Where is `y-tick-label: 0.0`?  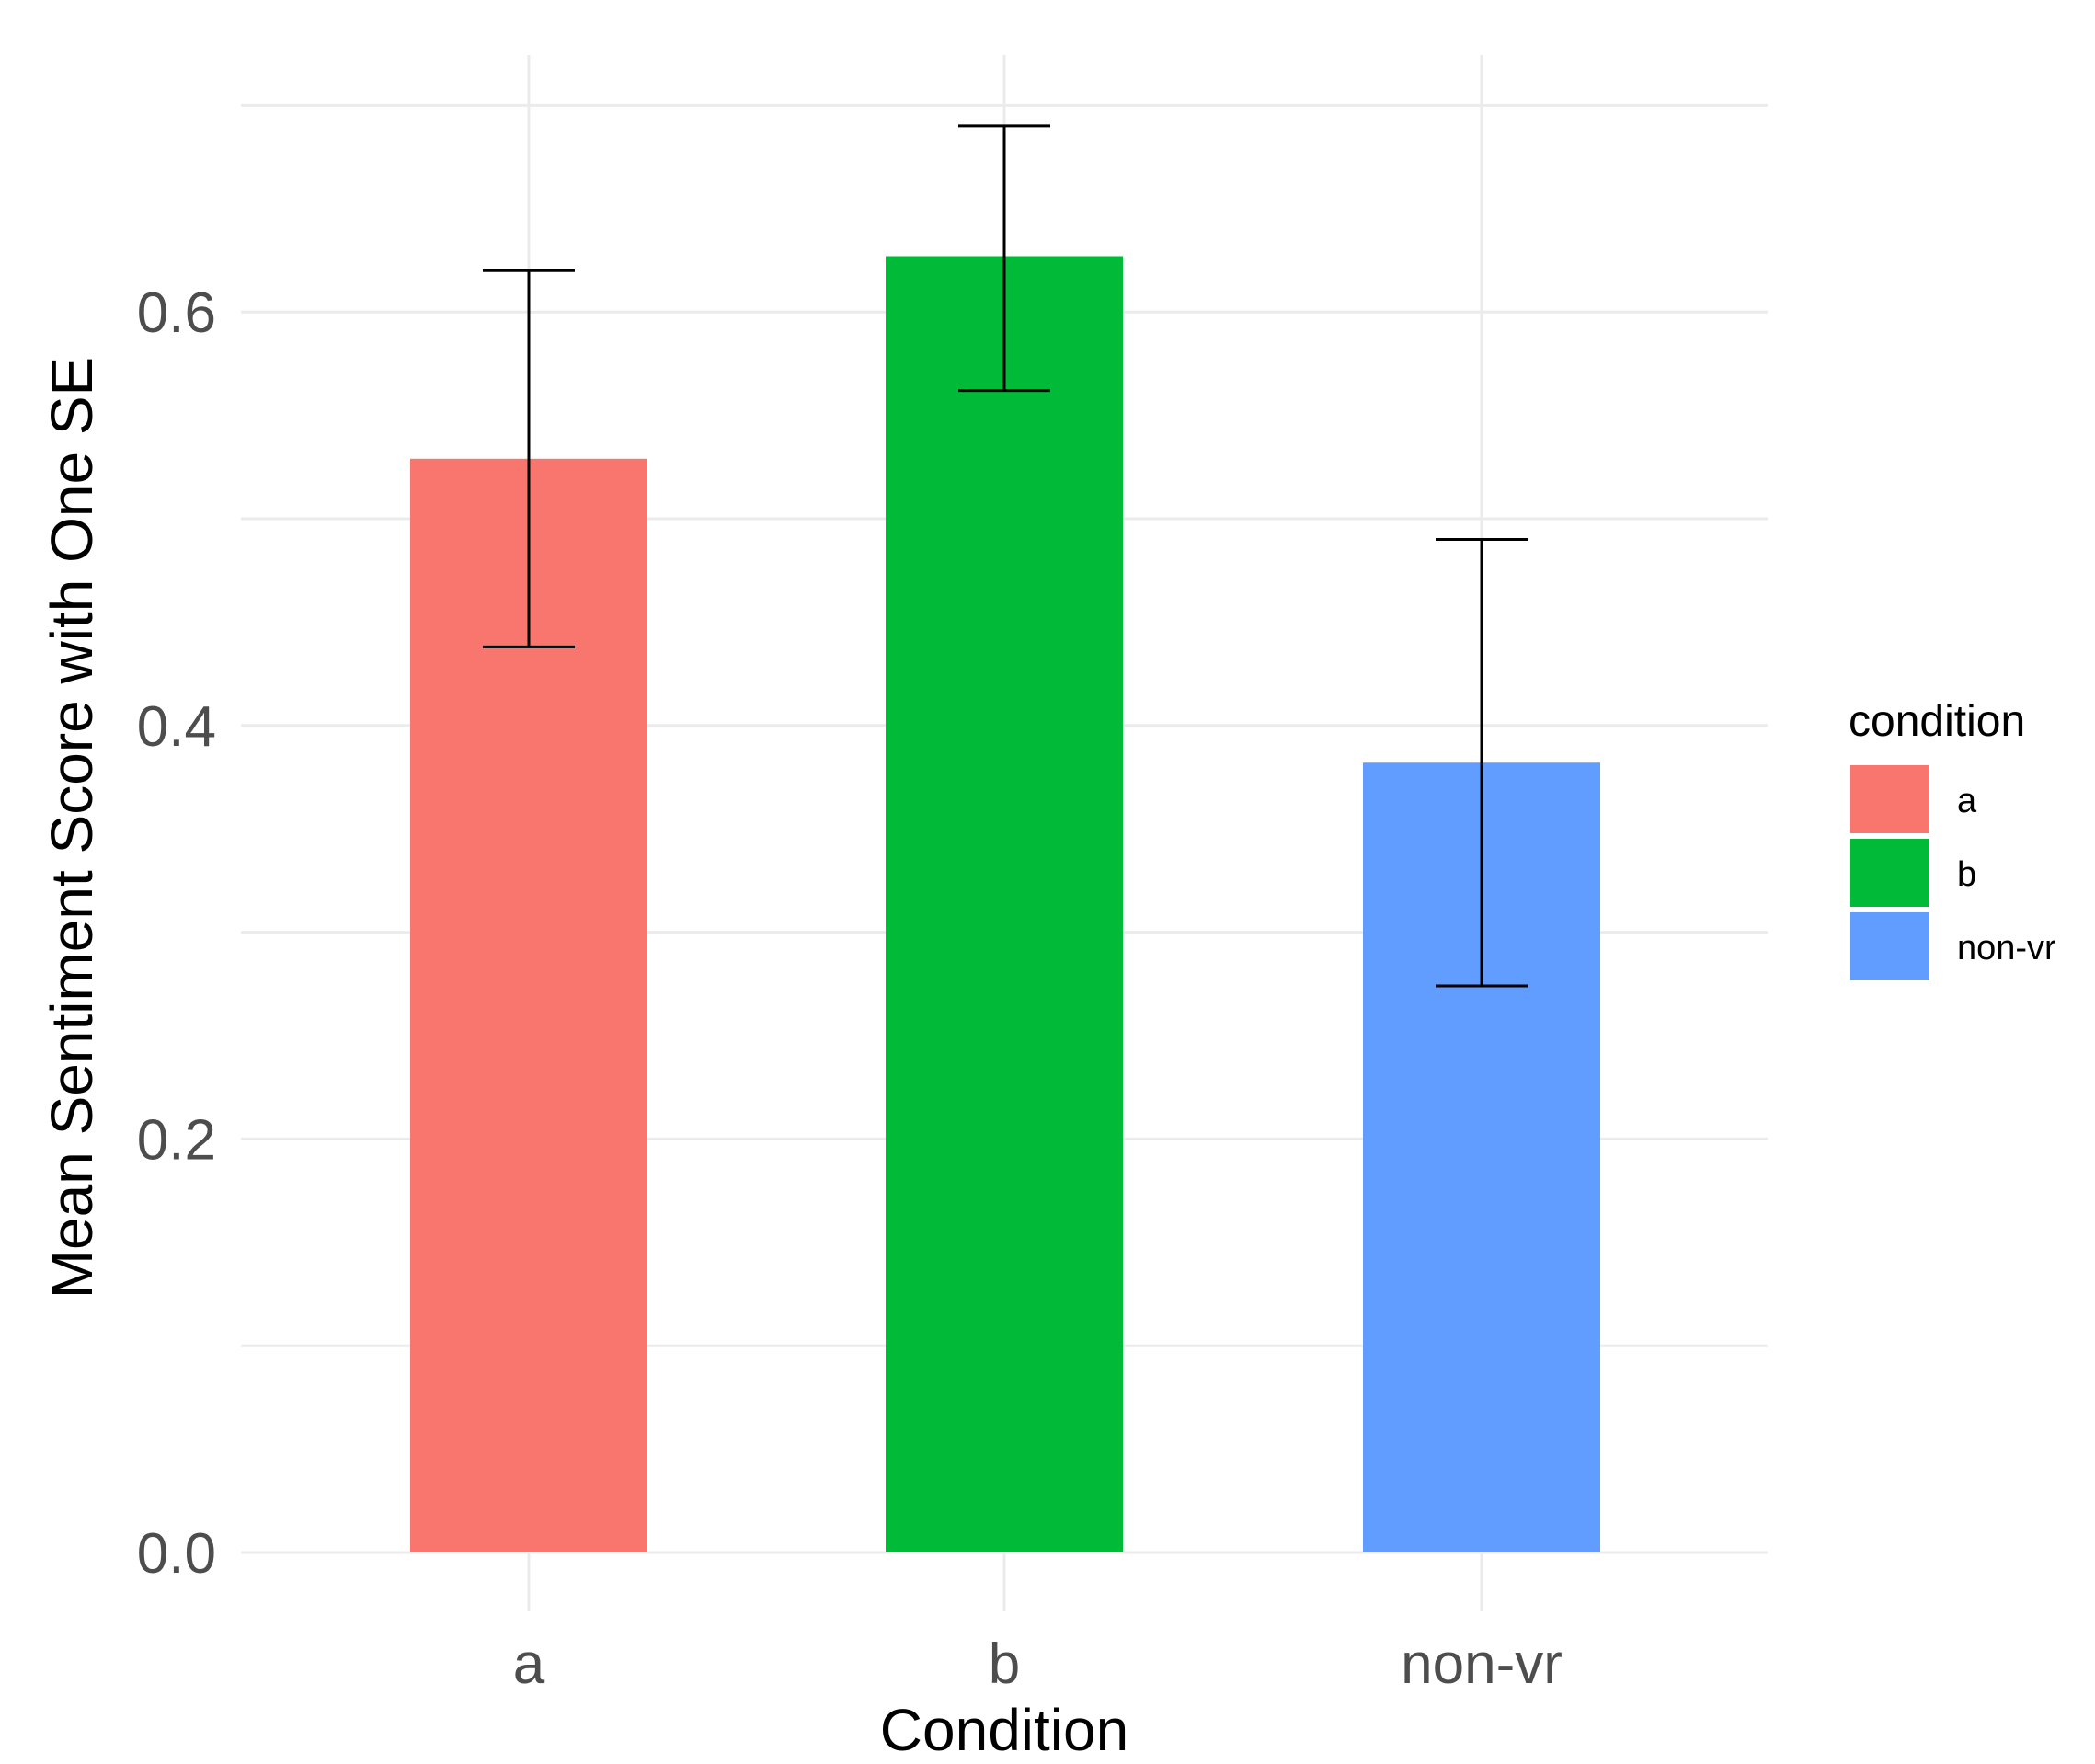
y-tick-label: 0.0 is located at coordinates (176, 1554).